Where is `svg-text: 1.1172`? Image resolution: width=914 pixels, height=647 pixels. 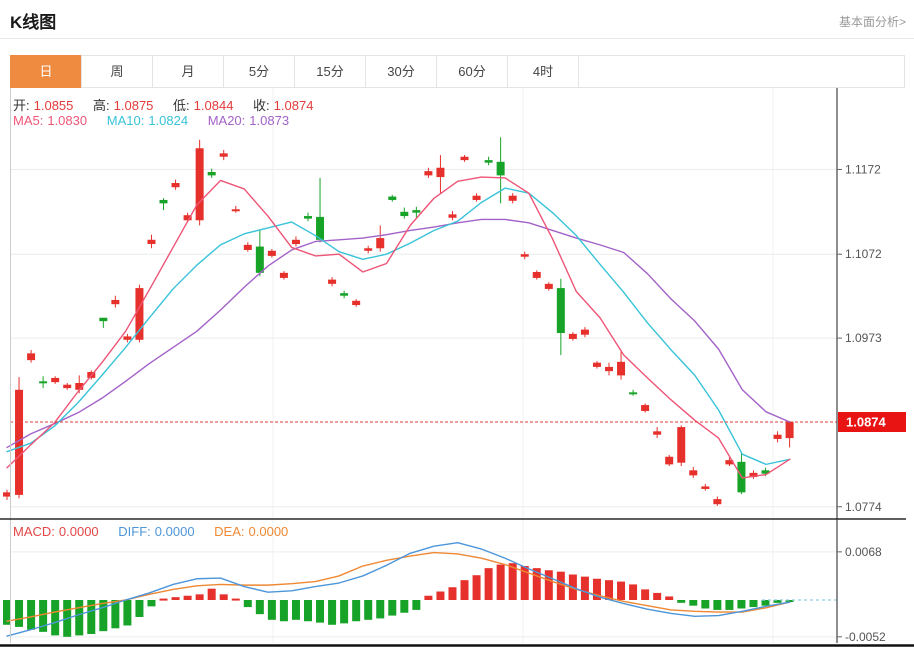 svg-text: 1.1172 is located at coordinates (863, 169).